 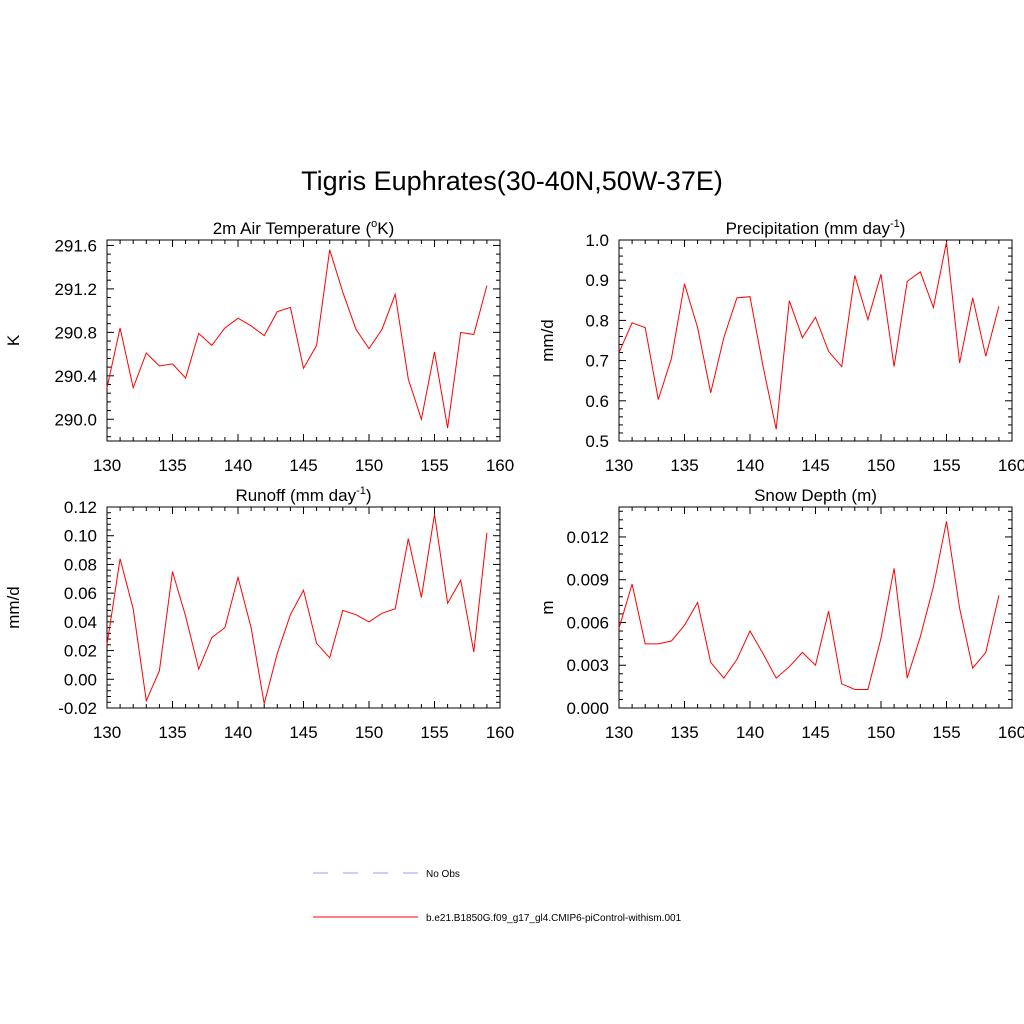 What do you see at coordinates (587, 622) in the screenshot?
I see `y-tick-label: 0.006` at bounding box center [587, 622].